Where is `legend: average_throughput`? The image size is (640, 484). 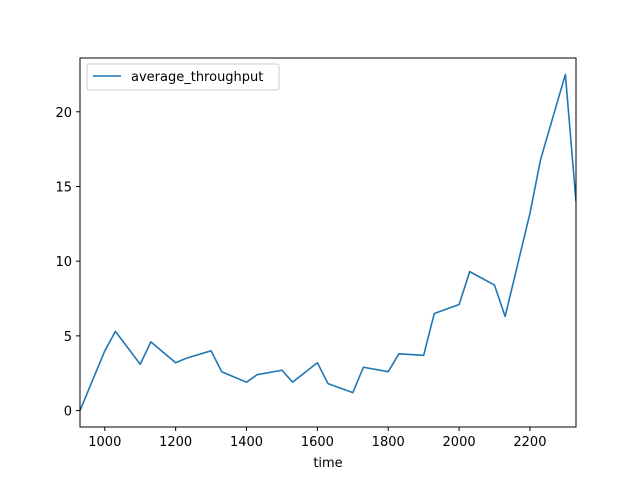
legend: average_throughput is located at coordinates (183, 77).